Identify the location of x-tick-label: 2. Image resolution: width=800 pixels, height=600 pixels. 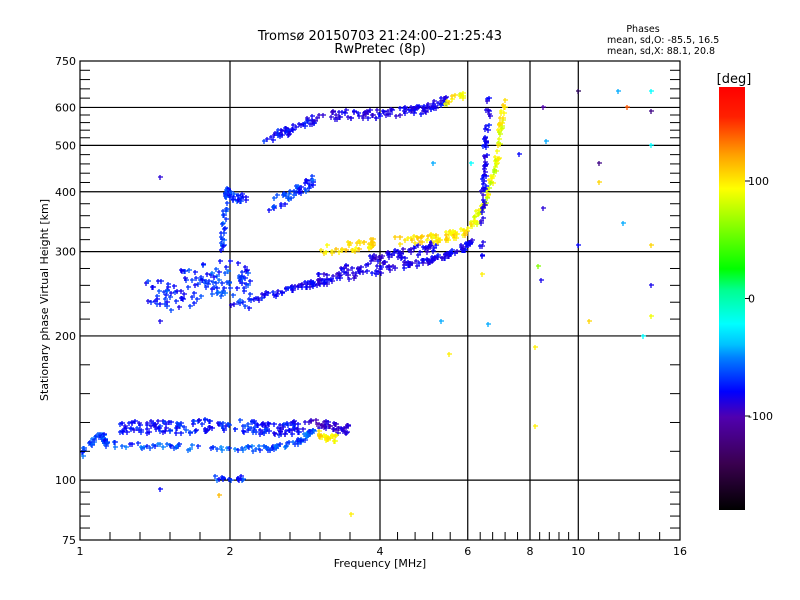
(230, 551).